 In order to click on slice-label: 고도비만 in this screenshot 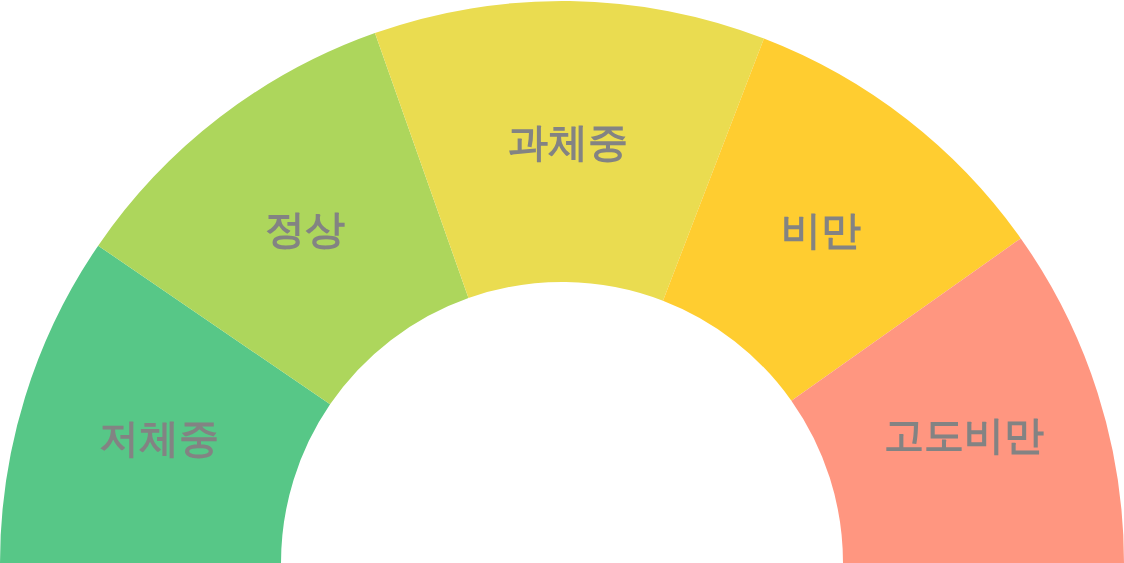, I will do `click(963, 435)`.